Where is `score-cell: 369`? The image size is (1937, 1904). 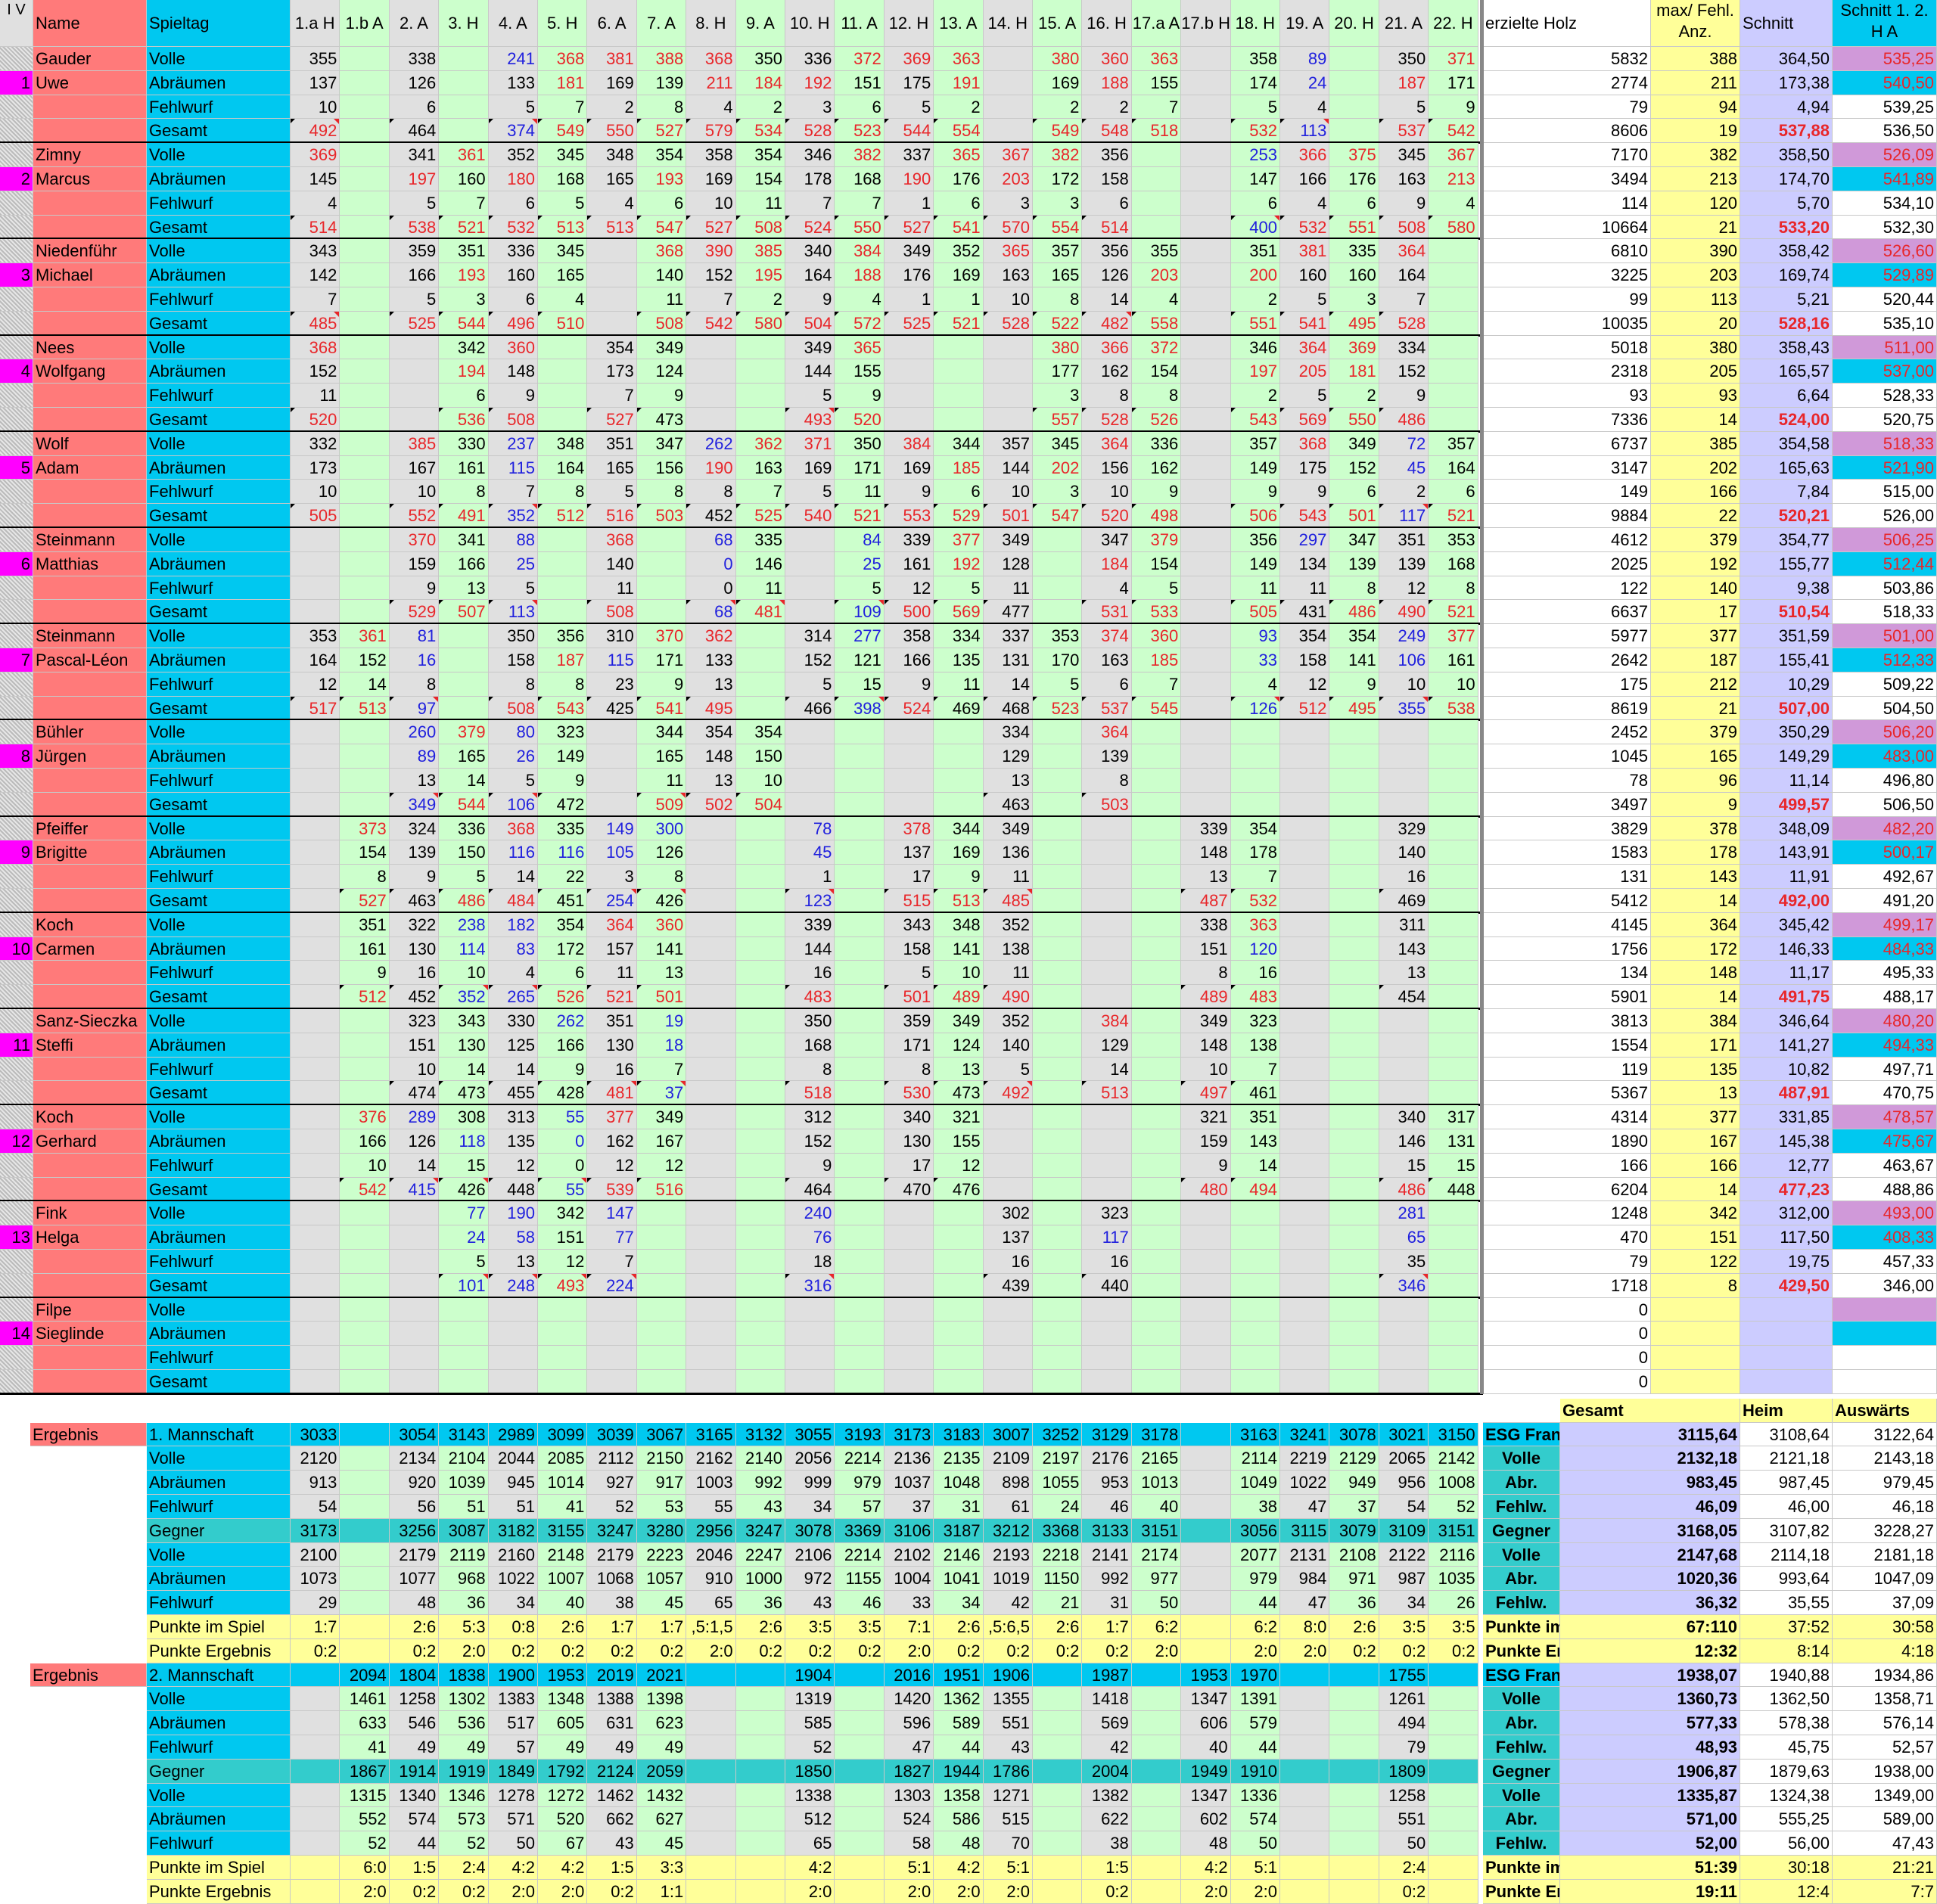 score-cell: 369 is located at coordinates (909, 59).